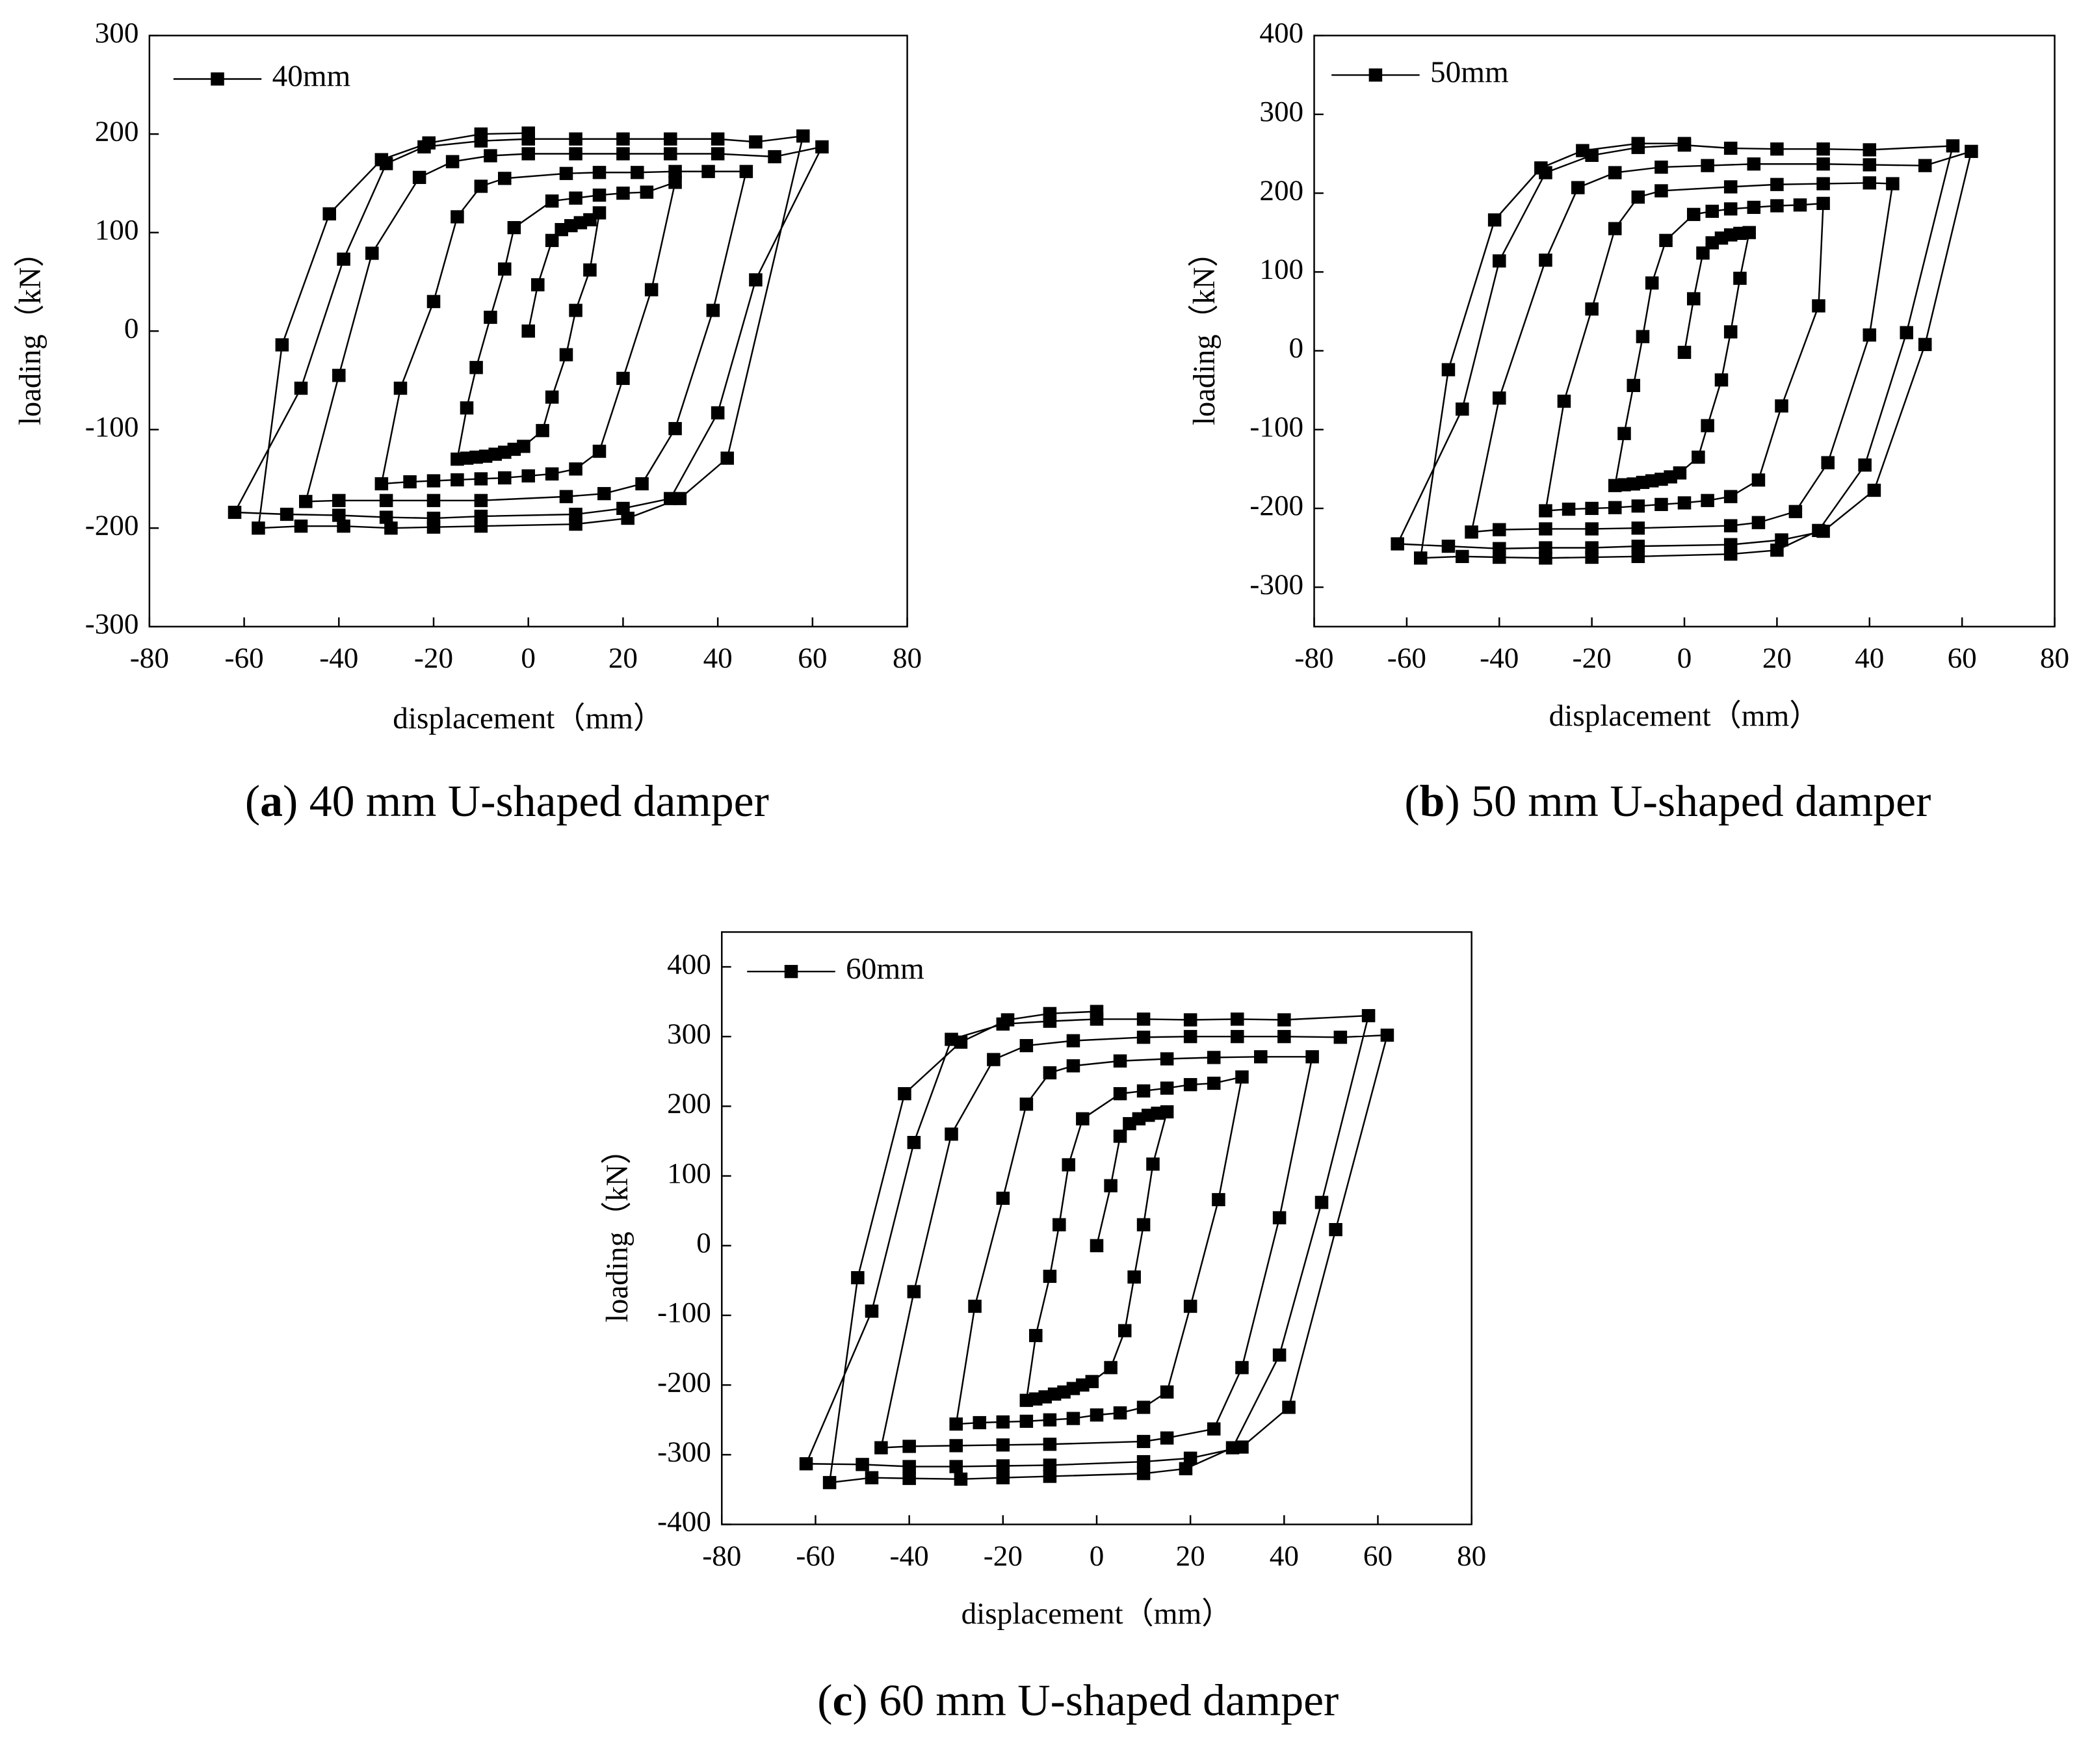 This screenshot has height=1764, width=2092. I want to click on caption-part: (, so click(1412, 801).